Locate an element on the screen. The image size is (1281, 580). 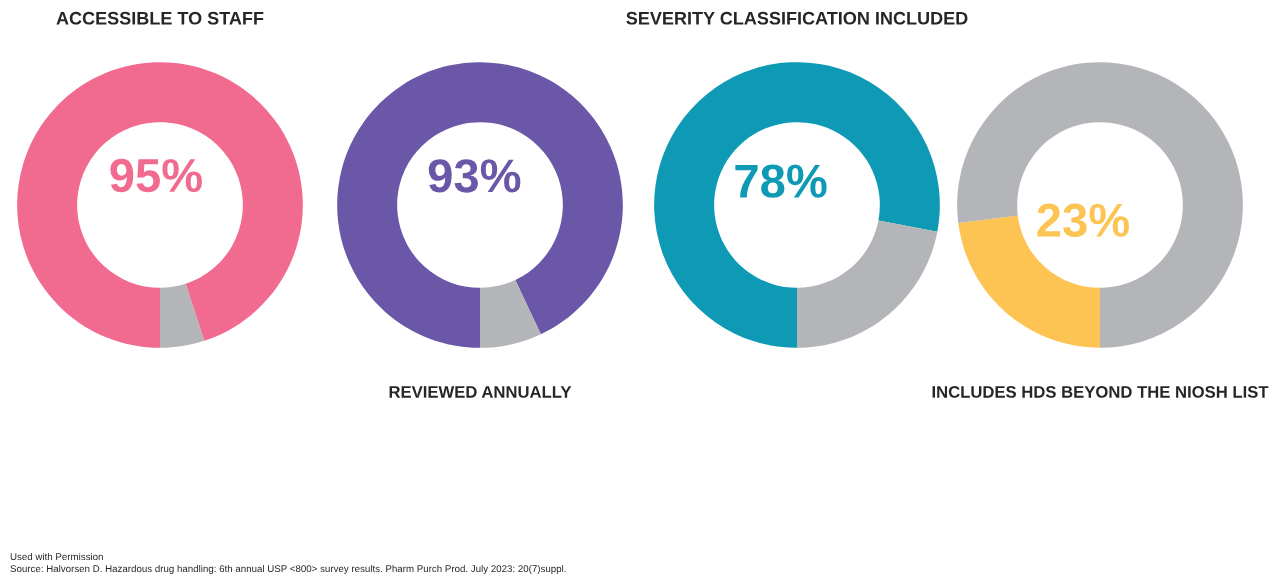
data-label: 95% is located at coordinates (156, 175).